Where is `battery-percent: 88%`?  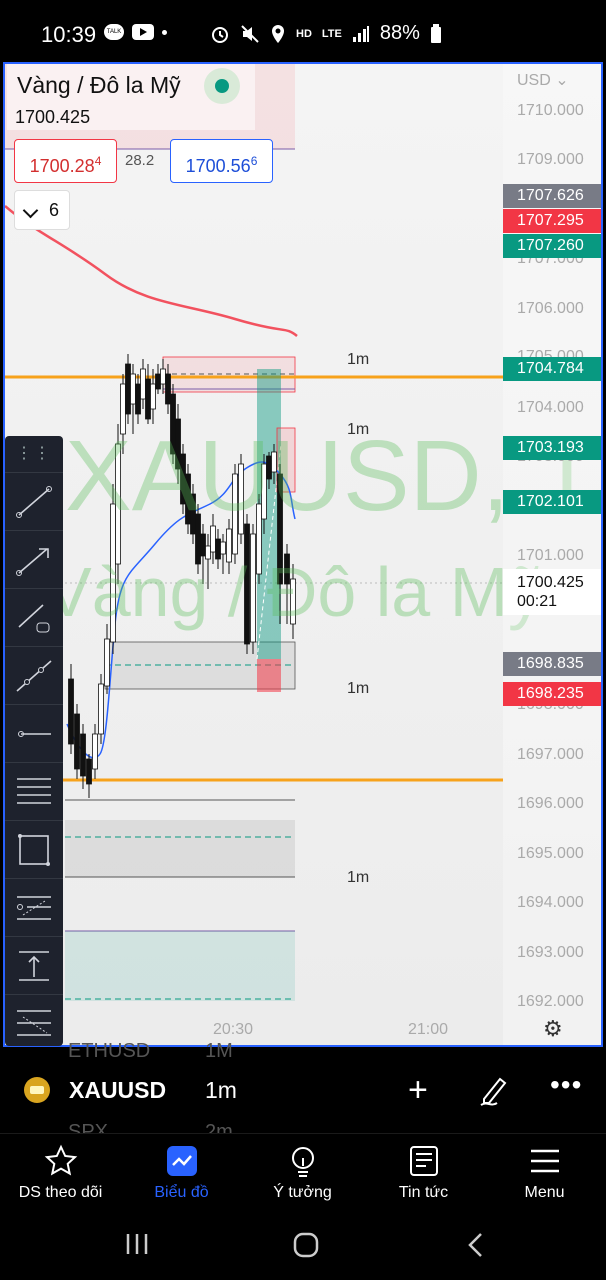 battery-percent: 88% is located at coordinates (399, 33).